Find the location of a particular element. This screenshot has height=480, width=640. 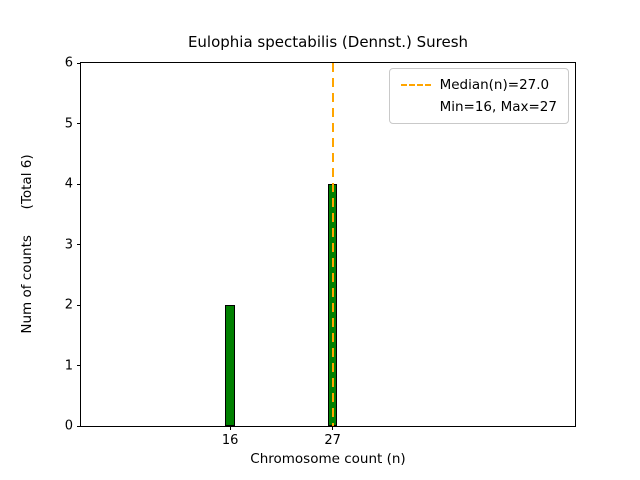

legend-entry: Min=16, Max=27 is located at coordinates (479, 107).